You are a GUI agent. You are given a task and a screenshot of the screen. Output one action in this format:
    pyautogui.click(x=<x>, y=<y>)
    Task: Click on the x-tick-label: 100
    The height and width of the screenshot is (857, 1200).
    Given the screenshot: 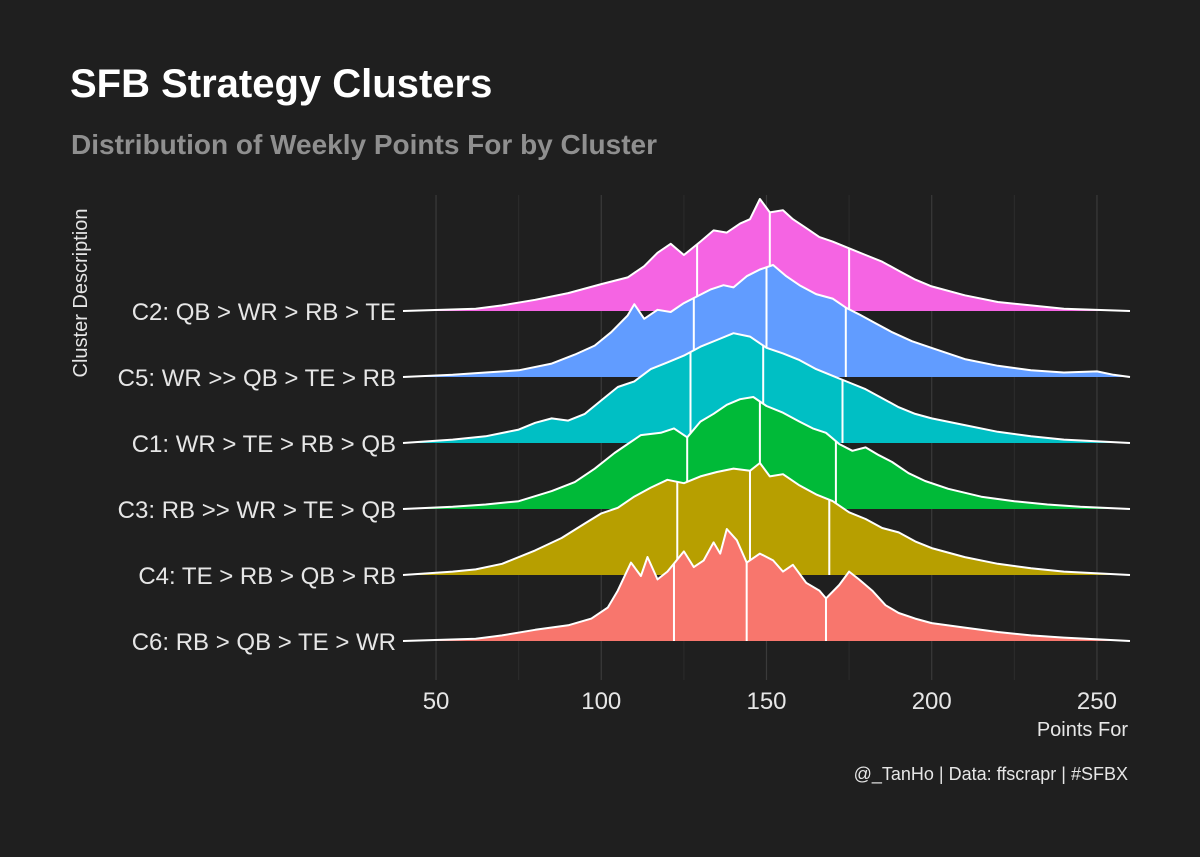 What is the action you would take?
    pyautogui.click(x=601, y=701)
    